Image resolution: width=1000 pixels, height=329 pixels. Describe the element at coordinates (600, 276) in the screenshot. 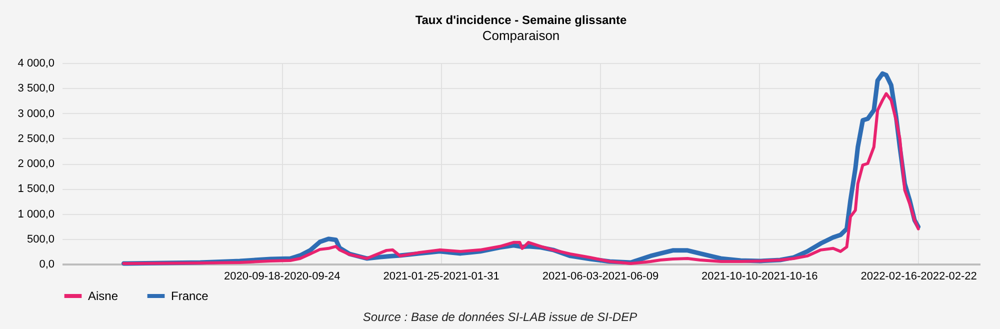

I see `x-tick-label: 2021-06-03-2021-06-09` at that location.